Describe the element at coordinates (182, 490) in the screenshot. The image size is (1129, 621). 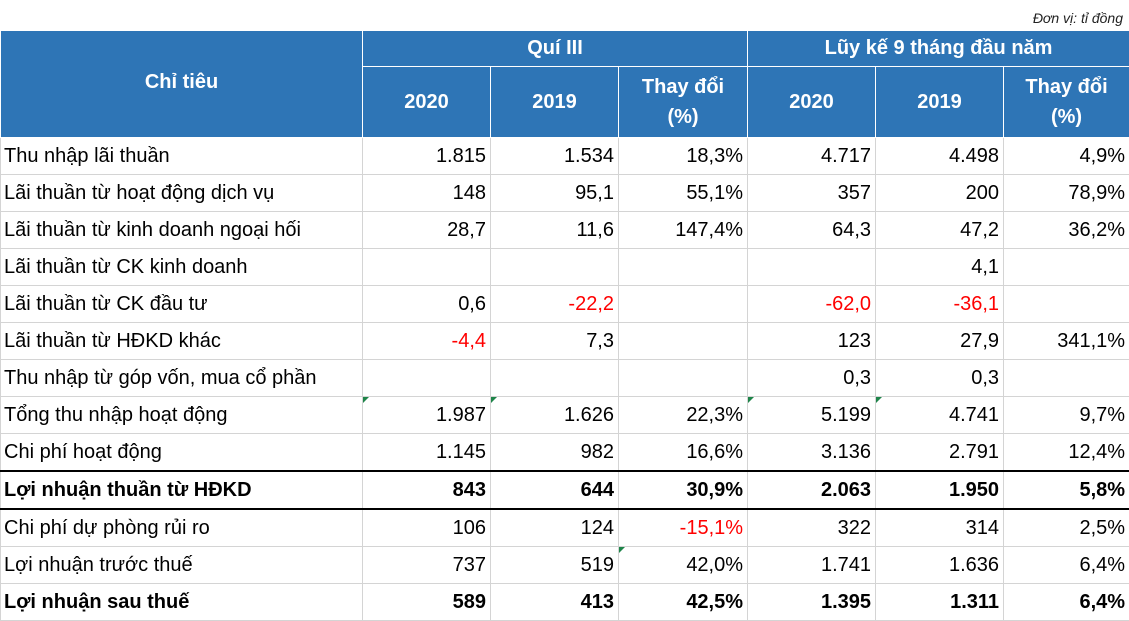
I see `row-label: Lợi nhuận thuần từ HĐKD` at that location.